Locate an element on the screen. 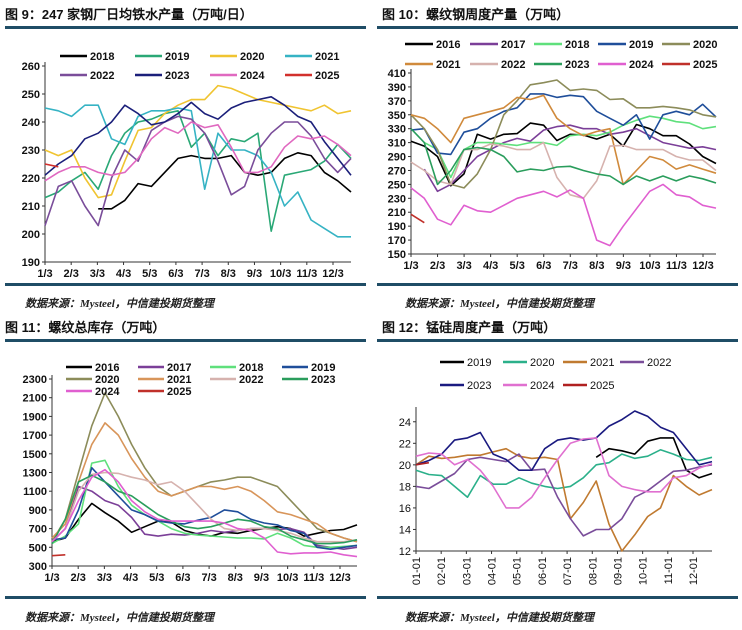 The width and height of the screenshot is (742, 630). y-tick-label: 14 is located at coordinates (405, 530).